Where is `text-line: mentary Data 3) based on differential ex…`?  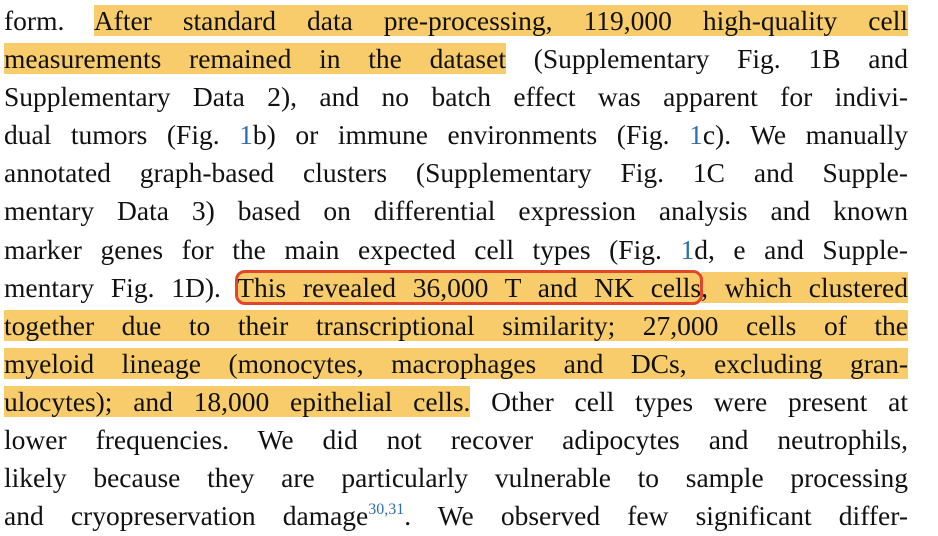
text-line: mentary Data 3) based on differential ex… is located at coordinates (456, 211).